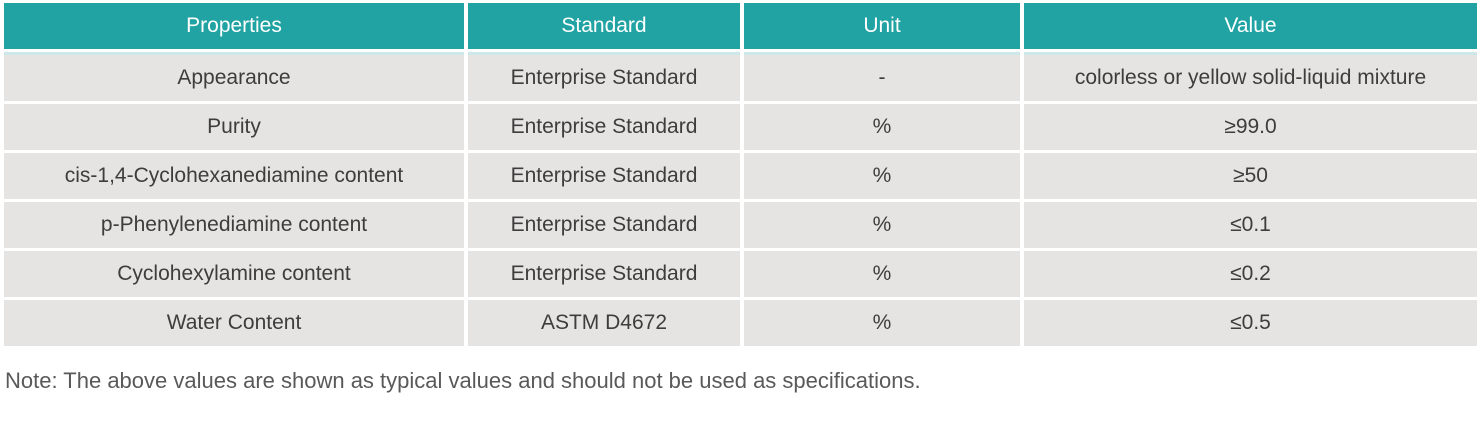 This screenshot has width=1481, height=430. Describe the element at coordinates (234, 127) in the screenshot. I see `cell-property: Purity` at that location.